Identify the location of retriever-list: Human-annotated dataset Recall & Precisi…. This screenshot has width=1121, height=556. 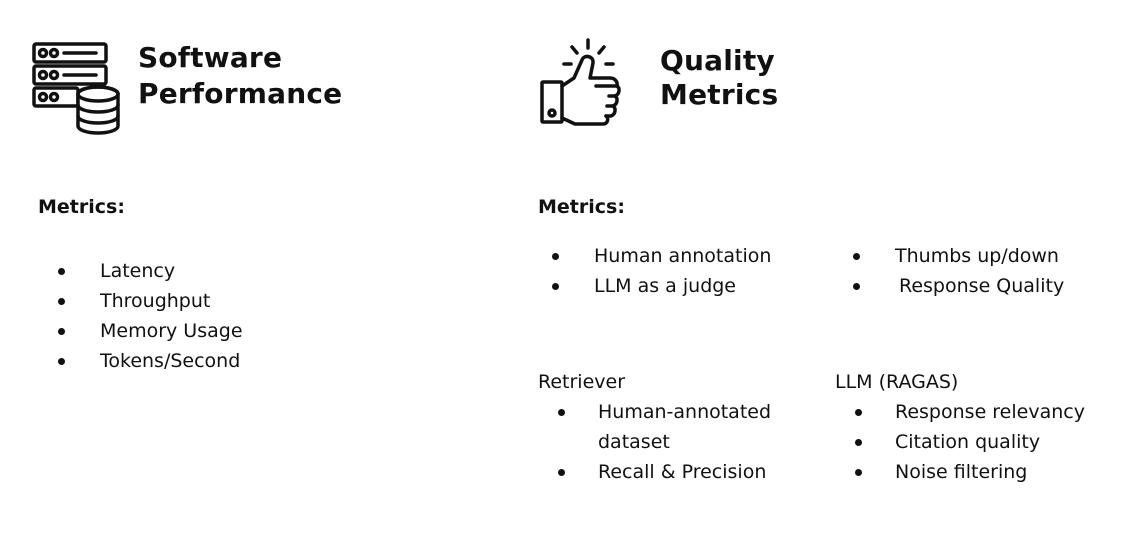
(687, 442).